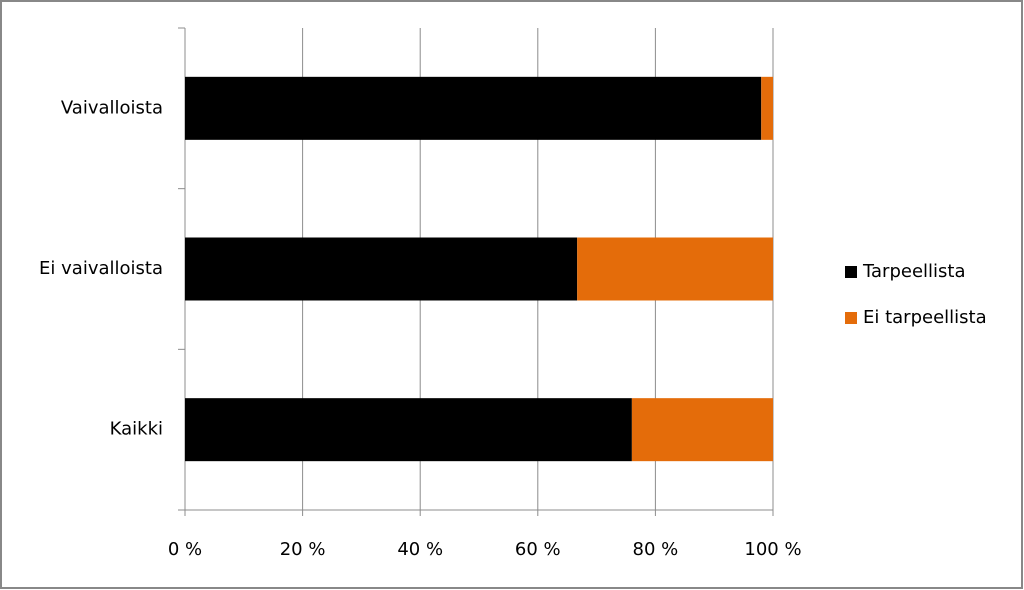  I want to click on x-tick-label: 40 %, so click(420, 549).